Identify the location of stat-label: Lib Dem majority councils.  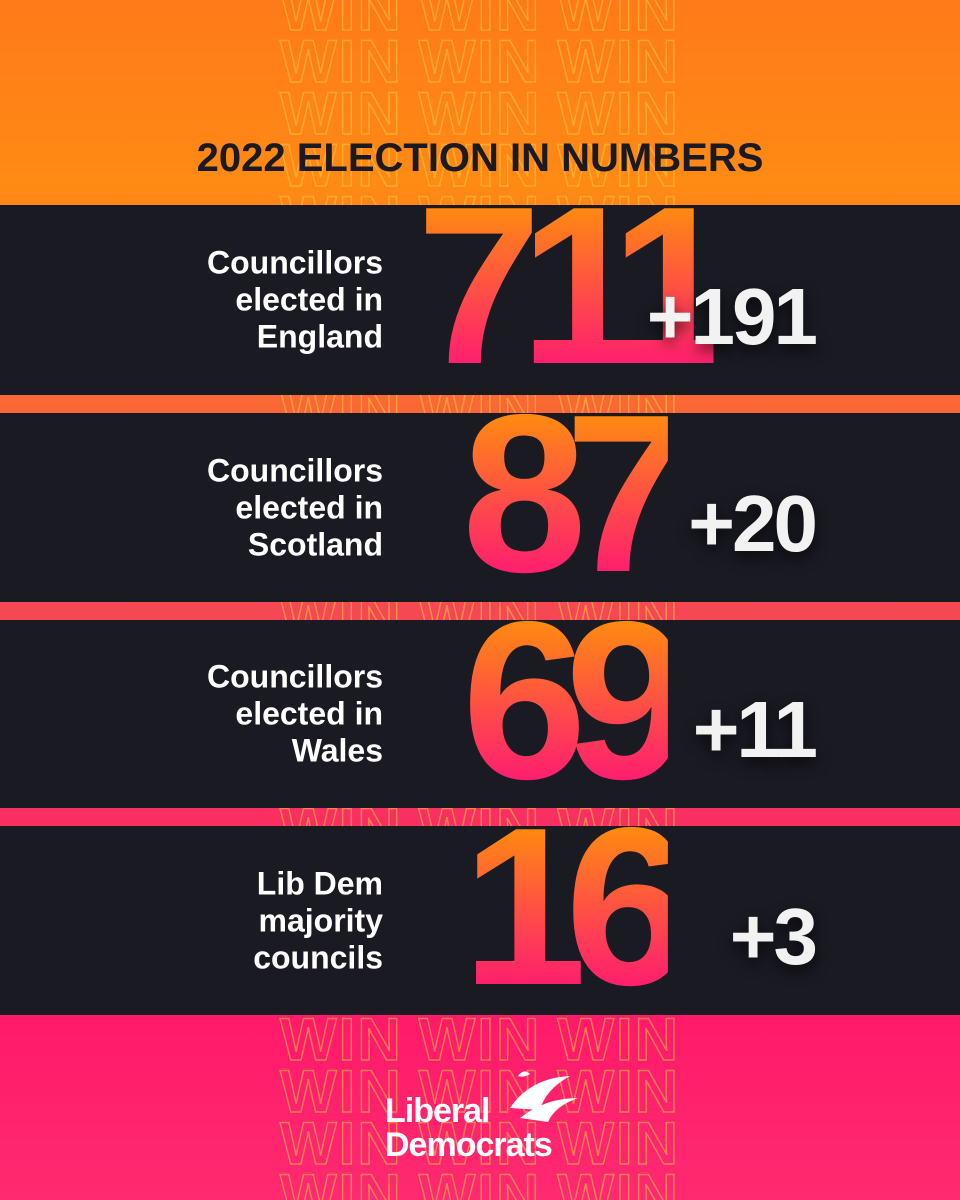
(318, 920).